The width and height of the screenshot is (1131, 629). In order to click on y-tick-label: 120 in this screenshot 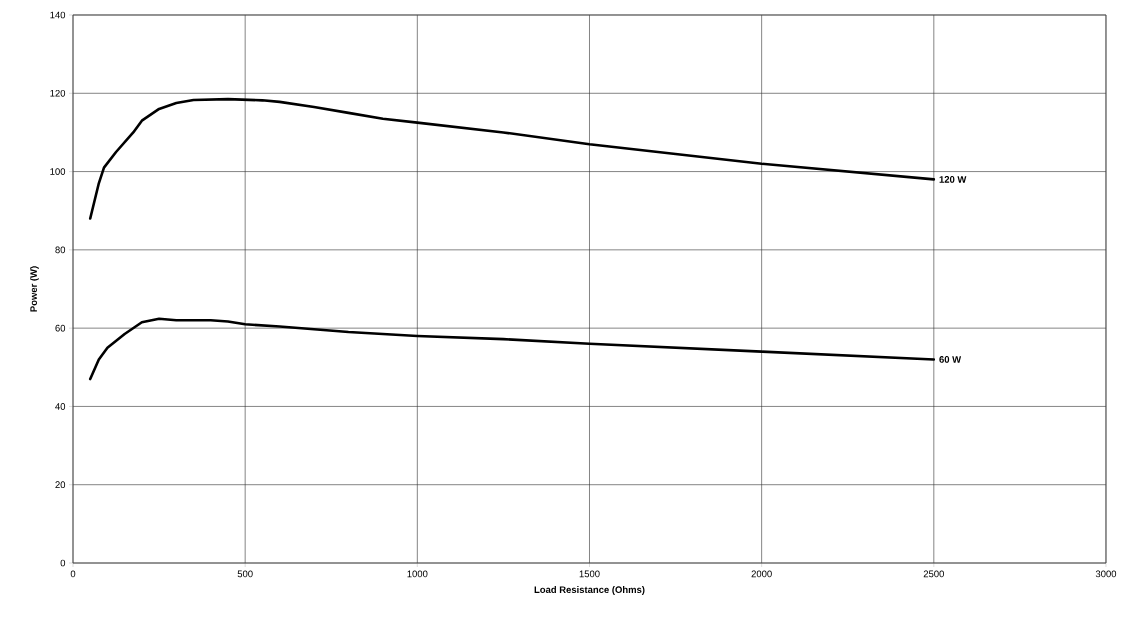, I will do `click(58, 93)`.